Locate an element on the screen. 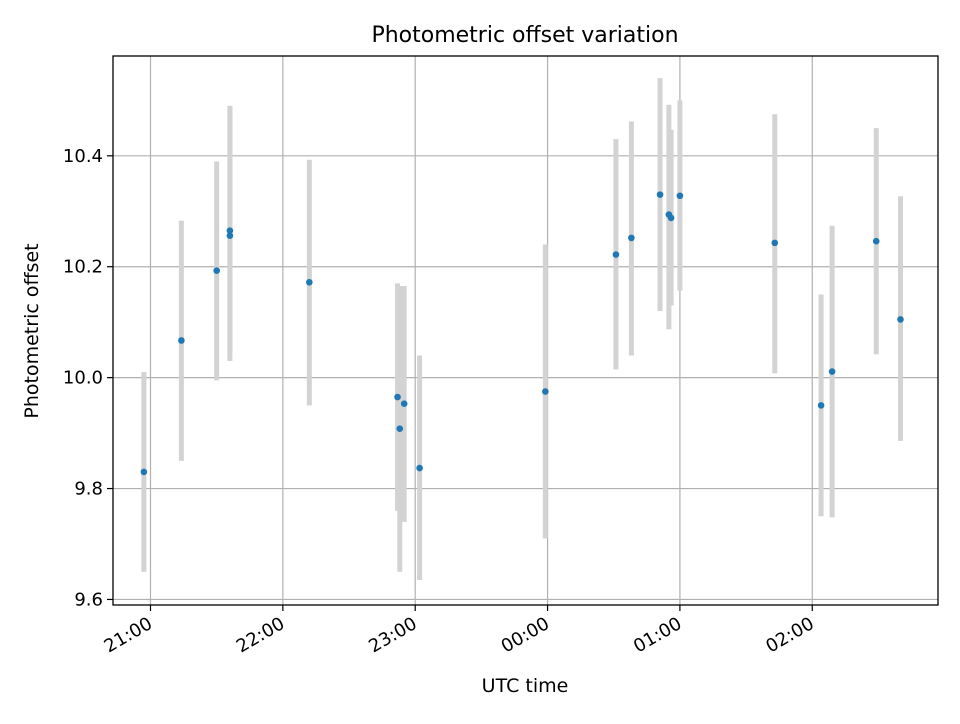 This screenshot has height=724, width=960. chart-title: Photometric offset variation is located at coordinates (524, 35).